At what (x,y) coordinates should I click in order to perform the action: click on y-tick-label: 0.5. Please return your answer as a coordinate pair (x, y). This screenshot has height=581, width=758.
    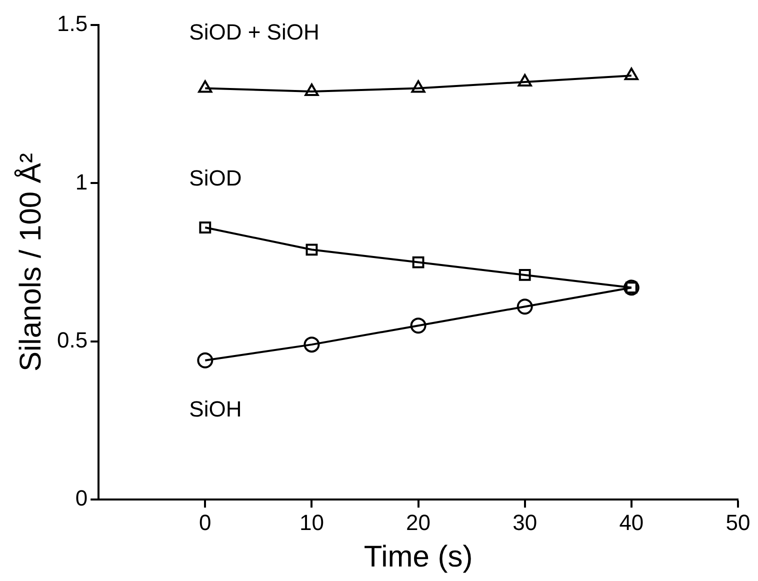
    Looking at the image, I should click on (72, 339).